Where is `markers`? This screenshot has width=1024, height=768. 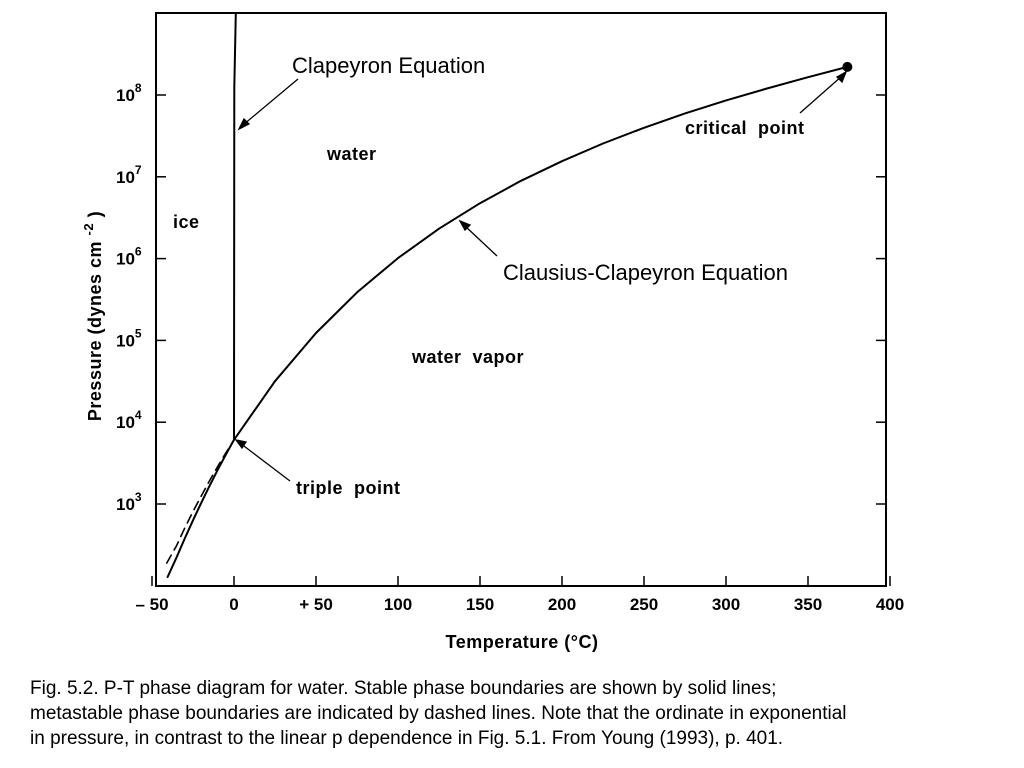 markers is located at coordinates (847, 66).